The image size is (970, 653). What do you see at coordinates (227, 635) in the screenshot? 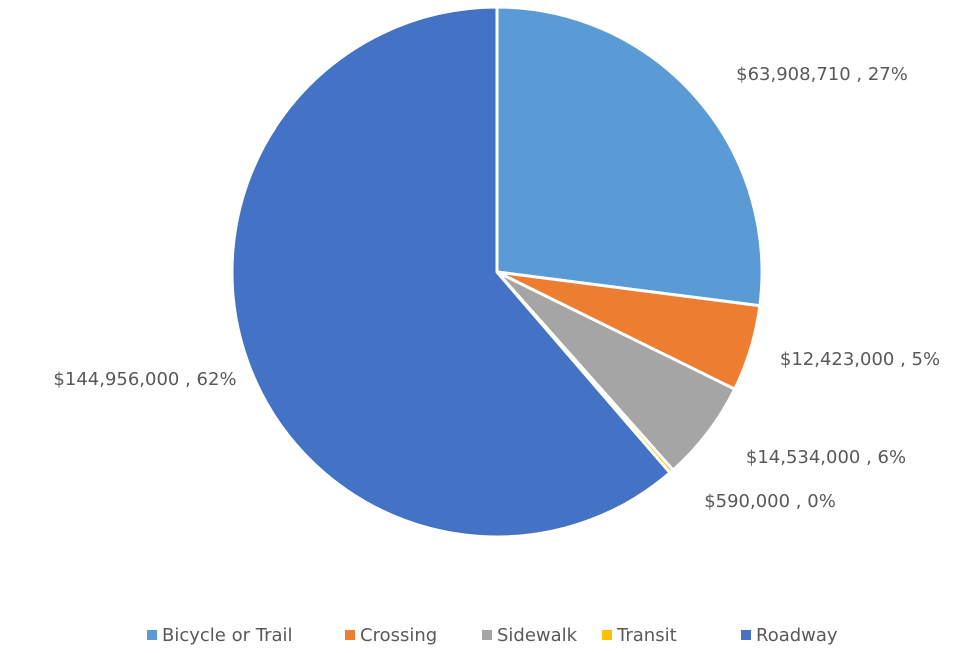
I see `legend-label: Bicycle or Trail` at bounding box center [227, 635].